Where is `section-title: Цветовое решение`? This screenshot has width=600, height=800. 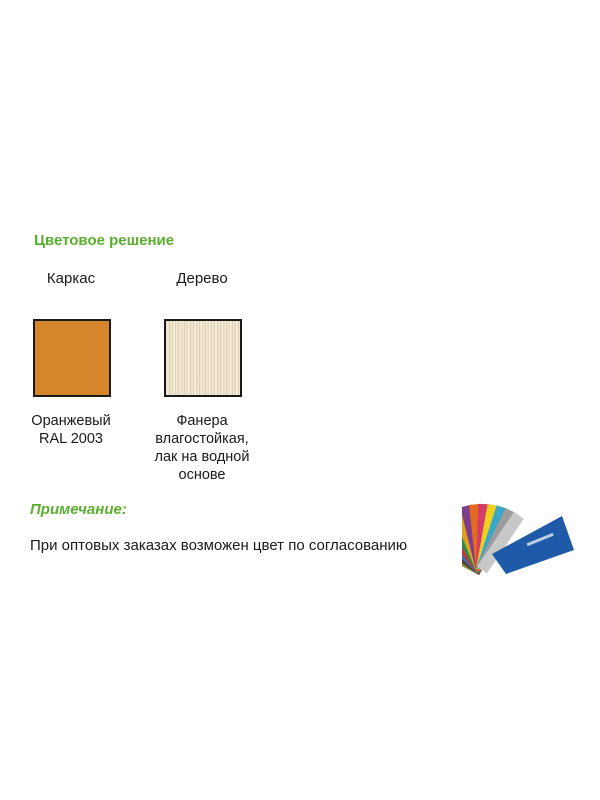 section-title: Цветовое решение is located at coordinates (104, 240).